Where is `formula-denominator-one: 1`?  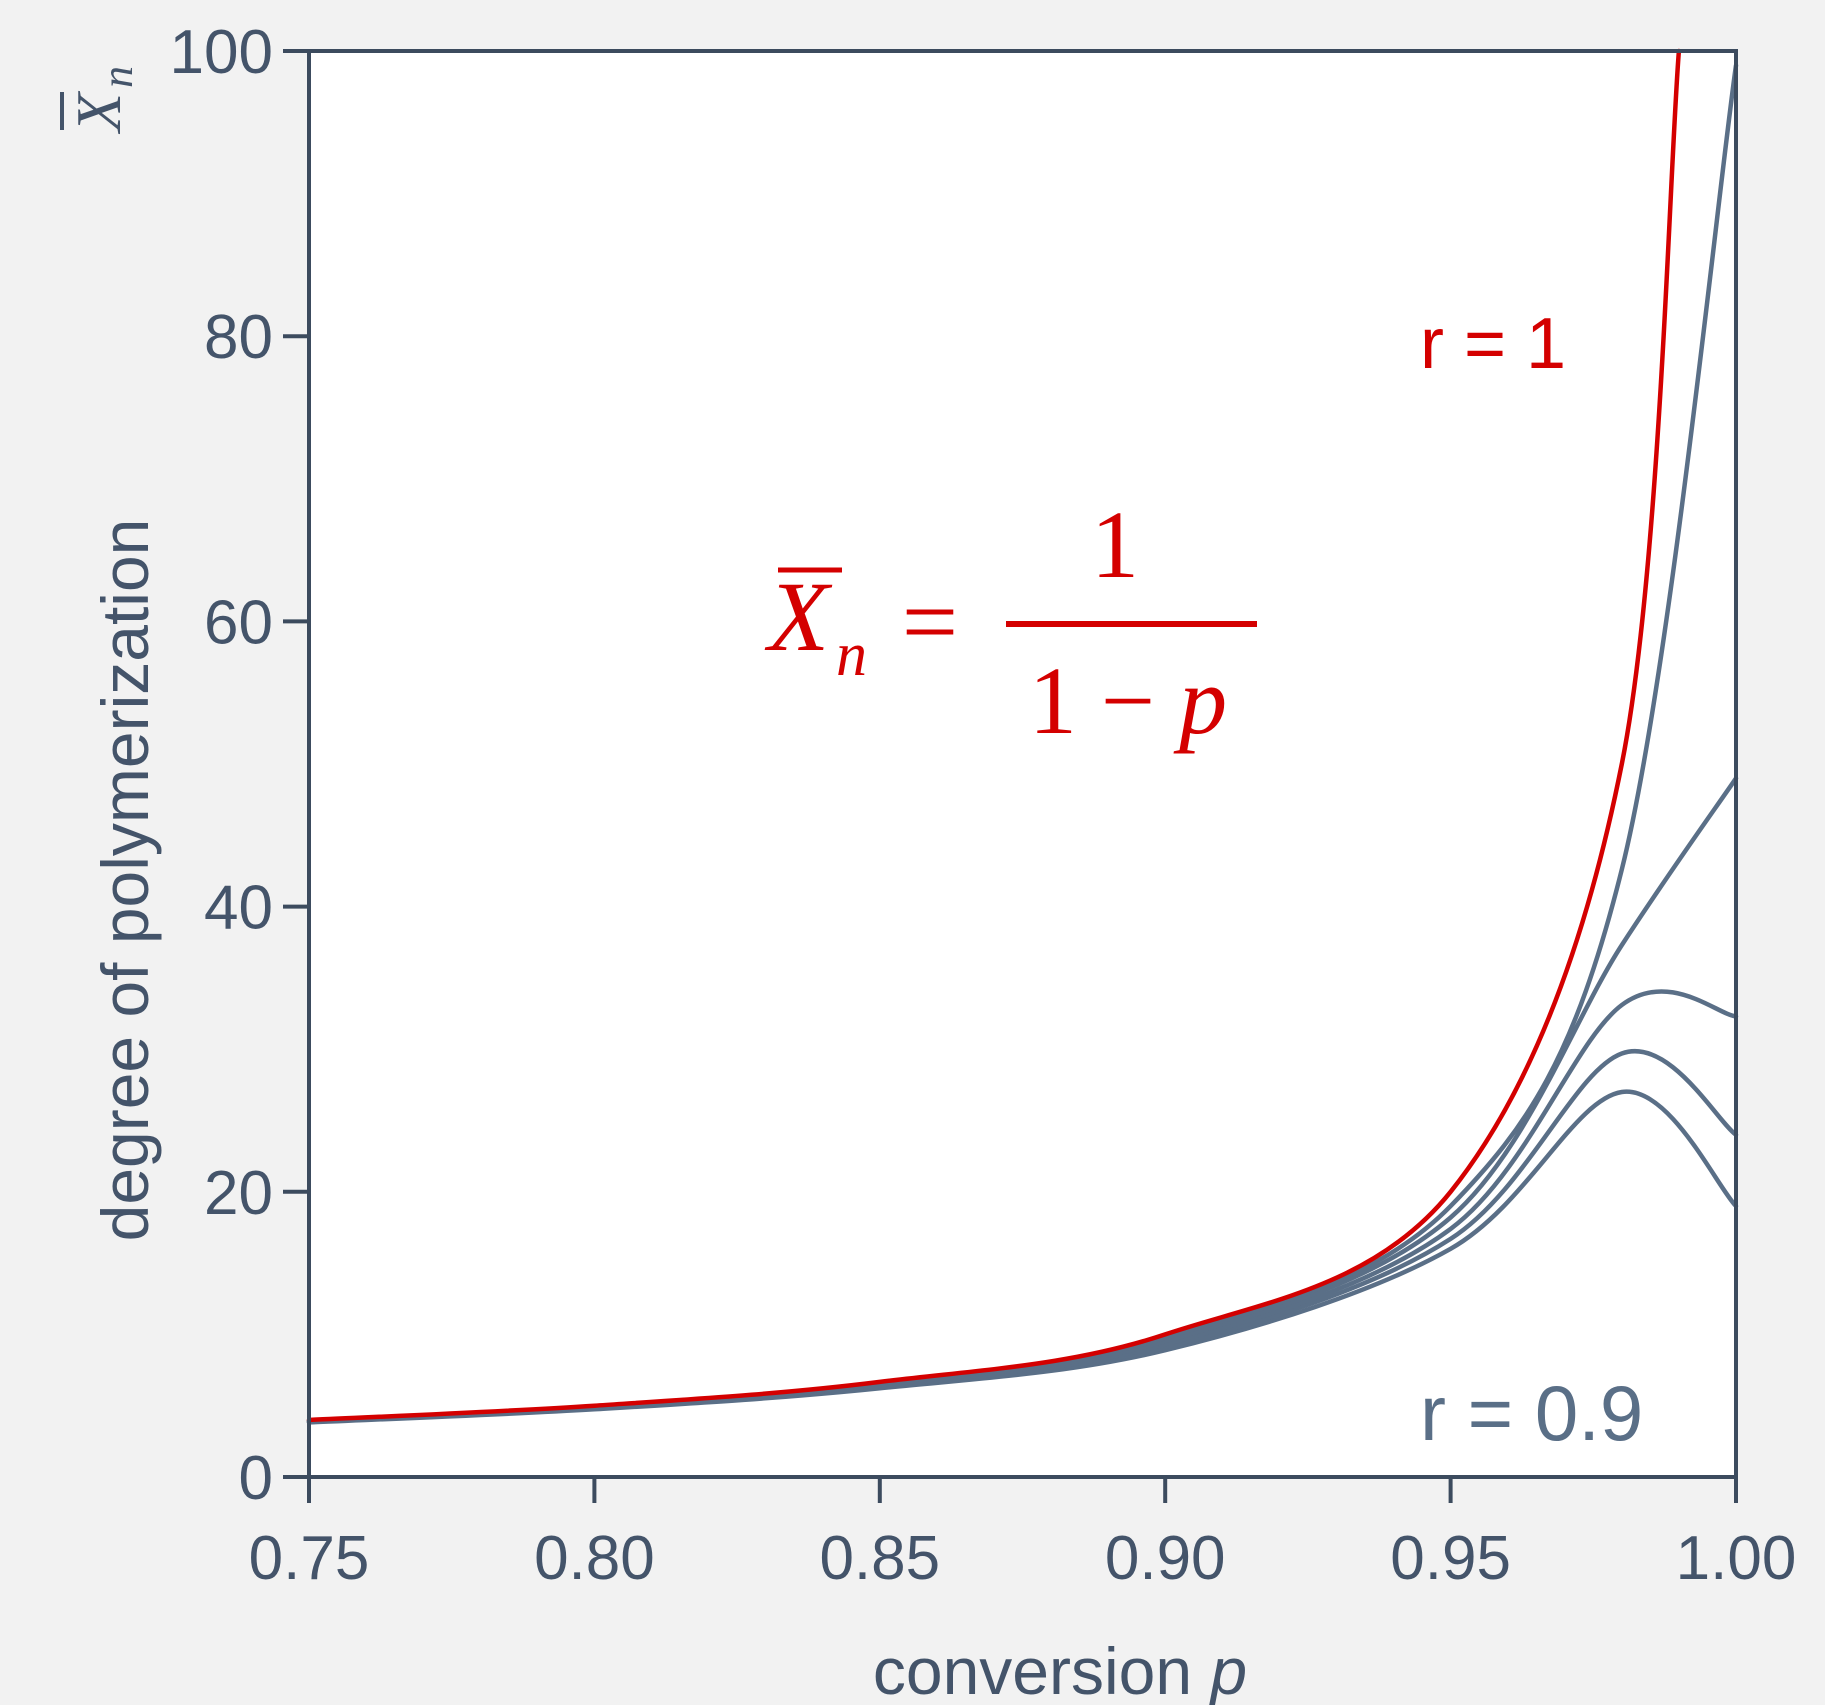
formula-denominator-one: 1 is located at coordinates (1053, 700).